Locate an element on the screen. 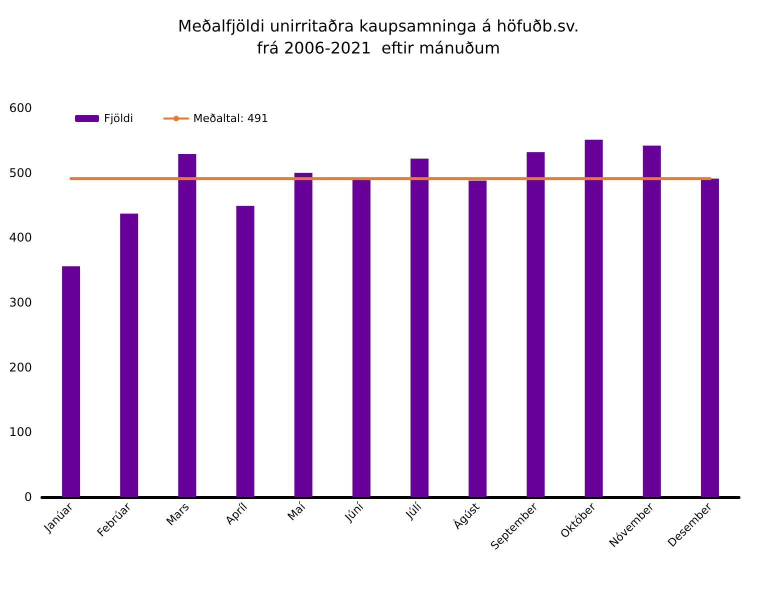 The height and width of the screenshot is (606, 757). y-tick-label: 200 is located at coordinates (20, 367).